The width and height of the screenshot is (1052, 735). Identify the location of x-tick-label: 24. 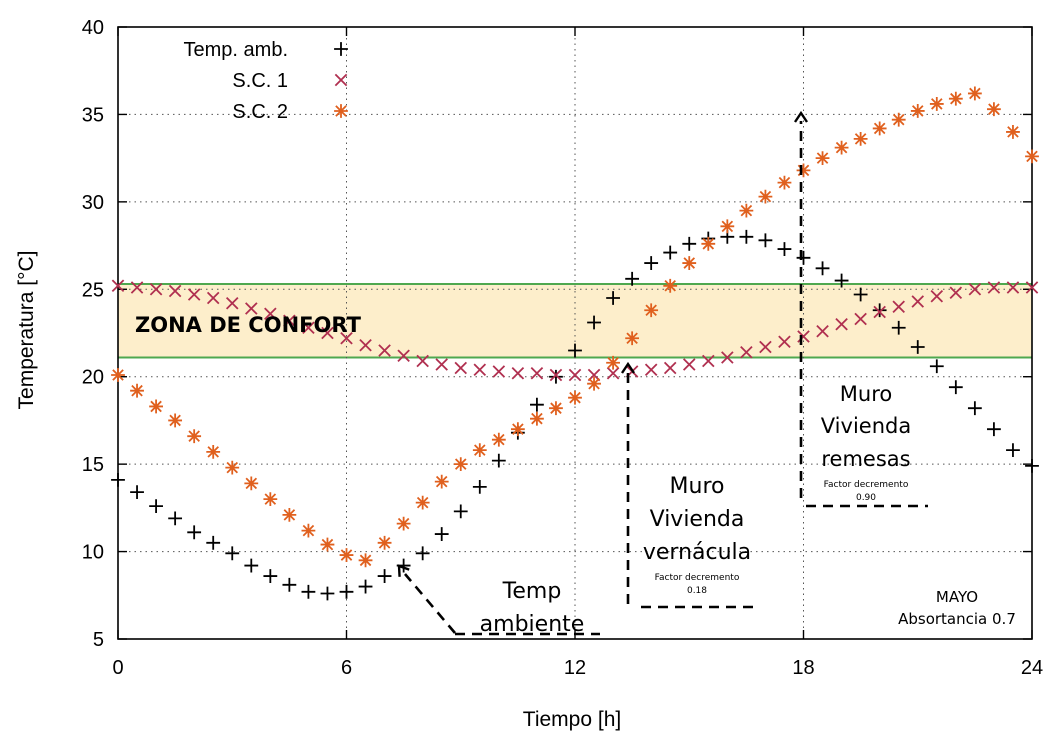
(1032, 668).